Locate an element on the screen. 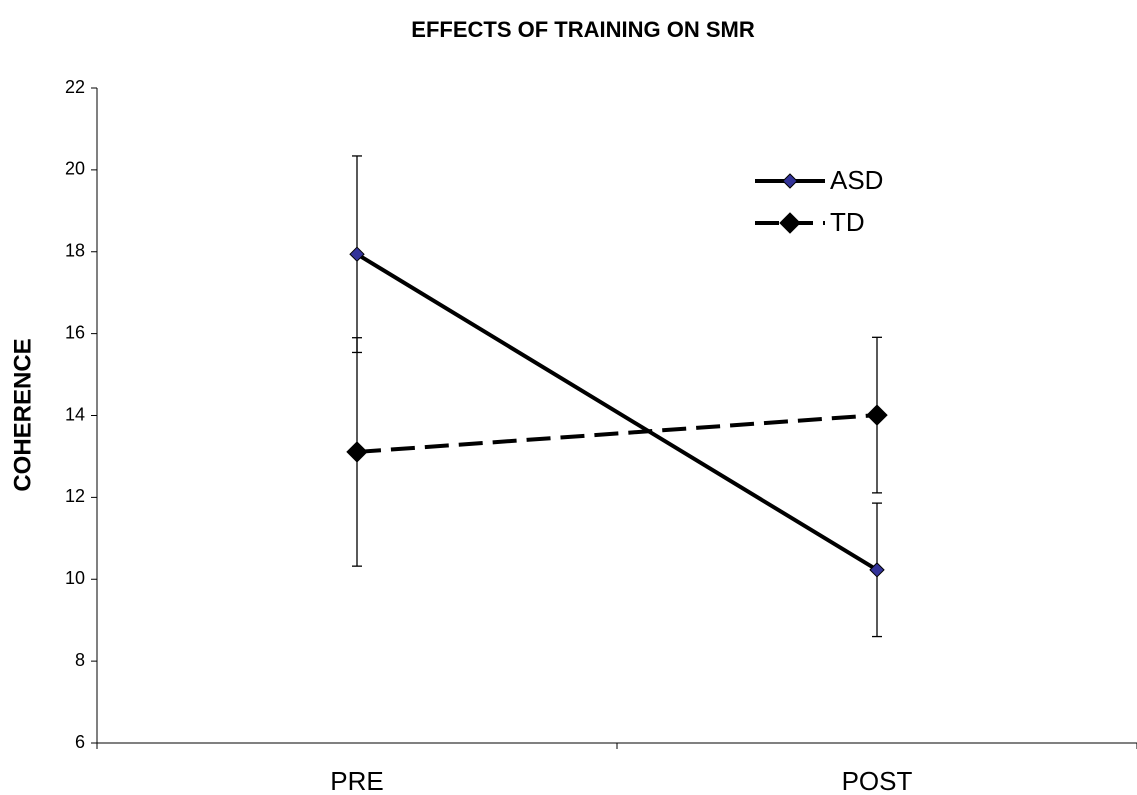  y-axis-label: COHERENCE is located at coordinates (22, 414).